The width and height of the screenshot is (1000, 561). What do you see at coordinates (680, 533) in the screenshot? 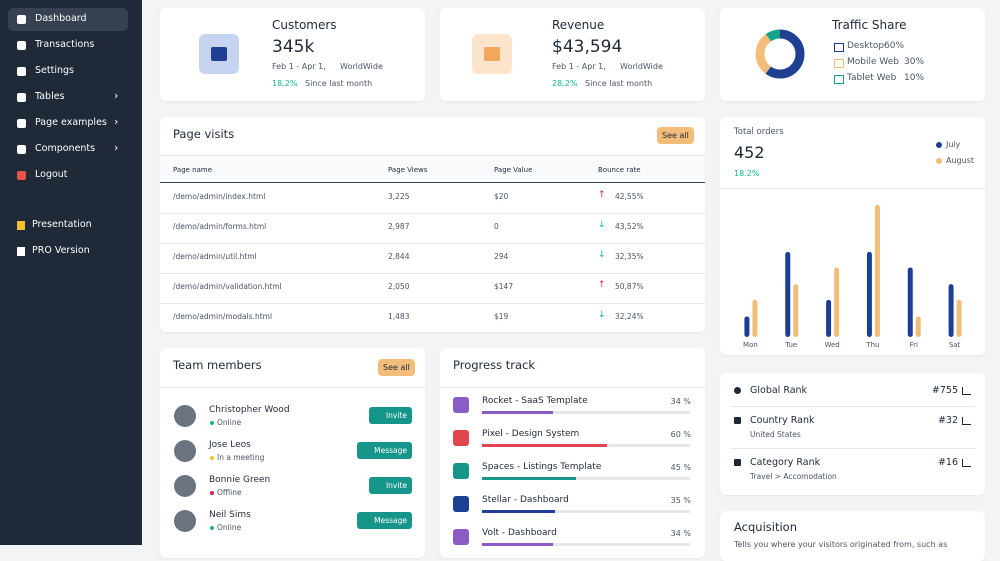
I see `project-percent: 34 %` at bounding box center [680, 533].